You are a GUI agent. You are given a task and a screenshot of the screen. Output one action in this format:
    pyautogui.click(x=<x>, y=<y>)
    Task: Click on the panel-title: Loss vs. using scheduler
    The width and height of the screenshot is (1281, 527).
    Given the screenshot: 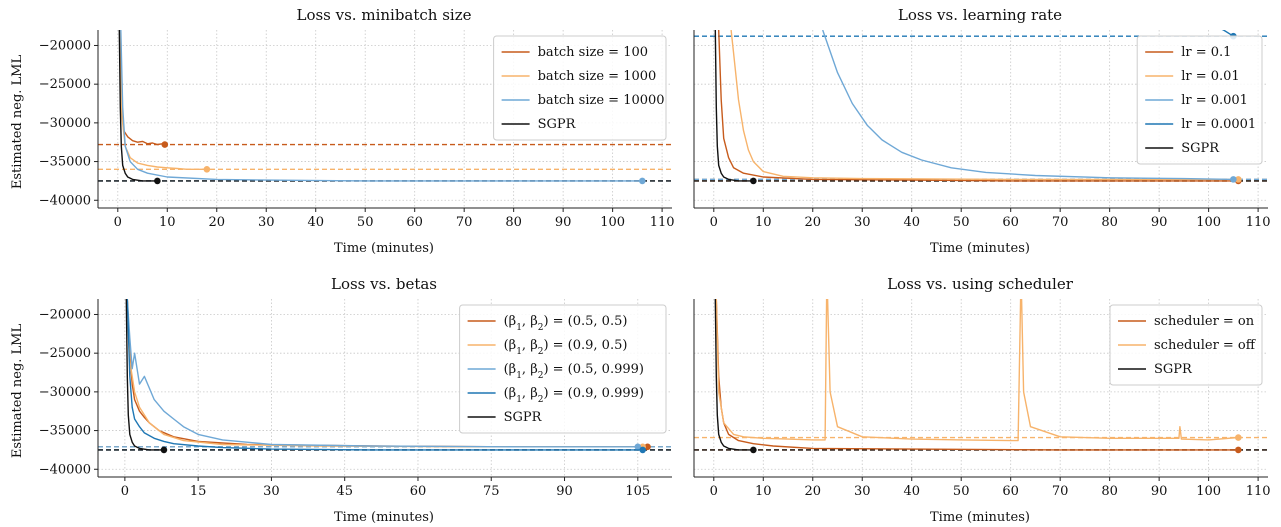 What is the action you would take?
    pyautogui.click(x=980, y=284)
    